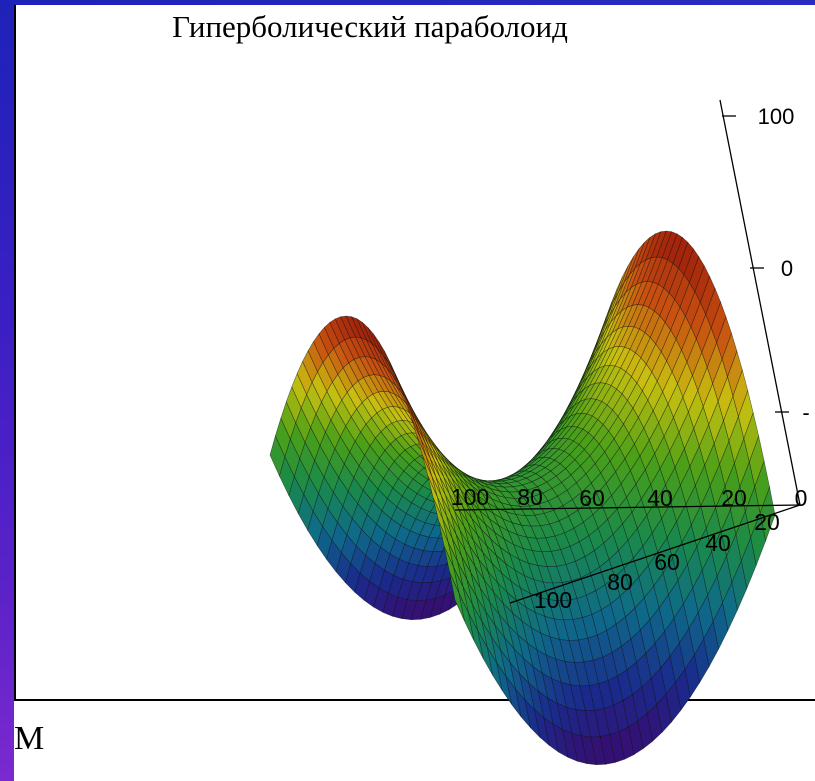 The width and height of the screenshot is (815, 781). What do you see at coordinates (470, 497) in the screenshot?
I see `x-tick-label: 100` at bounding box center [470, 497].